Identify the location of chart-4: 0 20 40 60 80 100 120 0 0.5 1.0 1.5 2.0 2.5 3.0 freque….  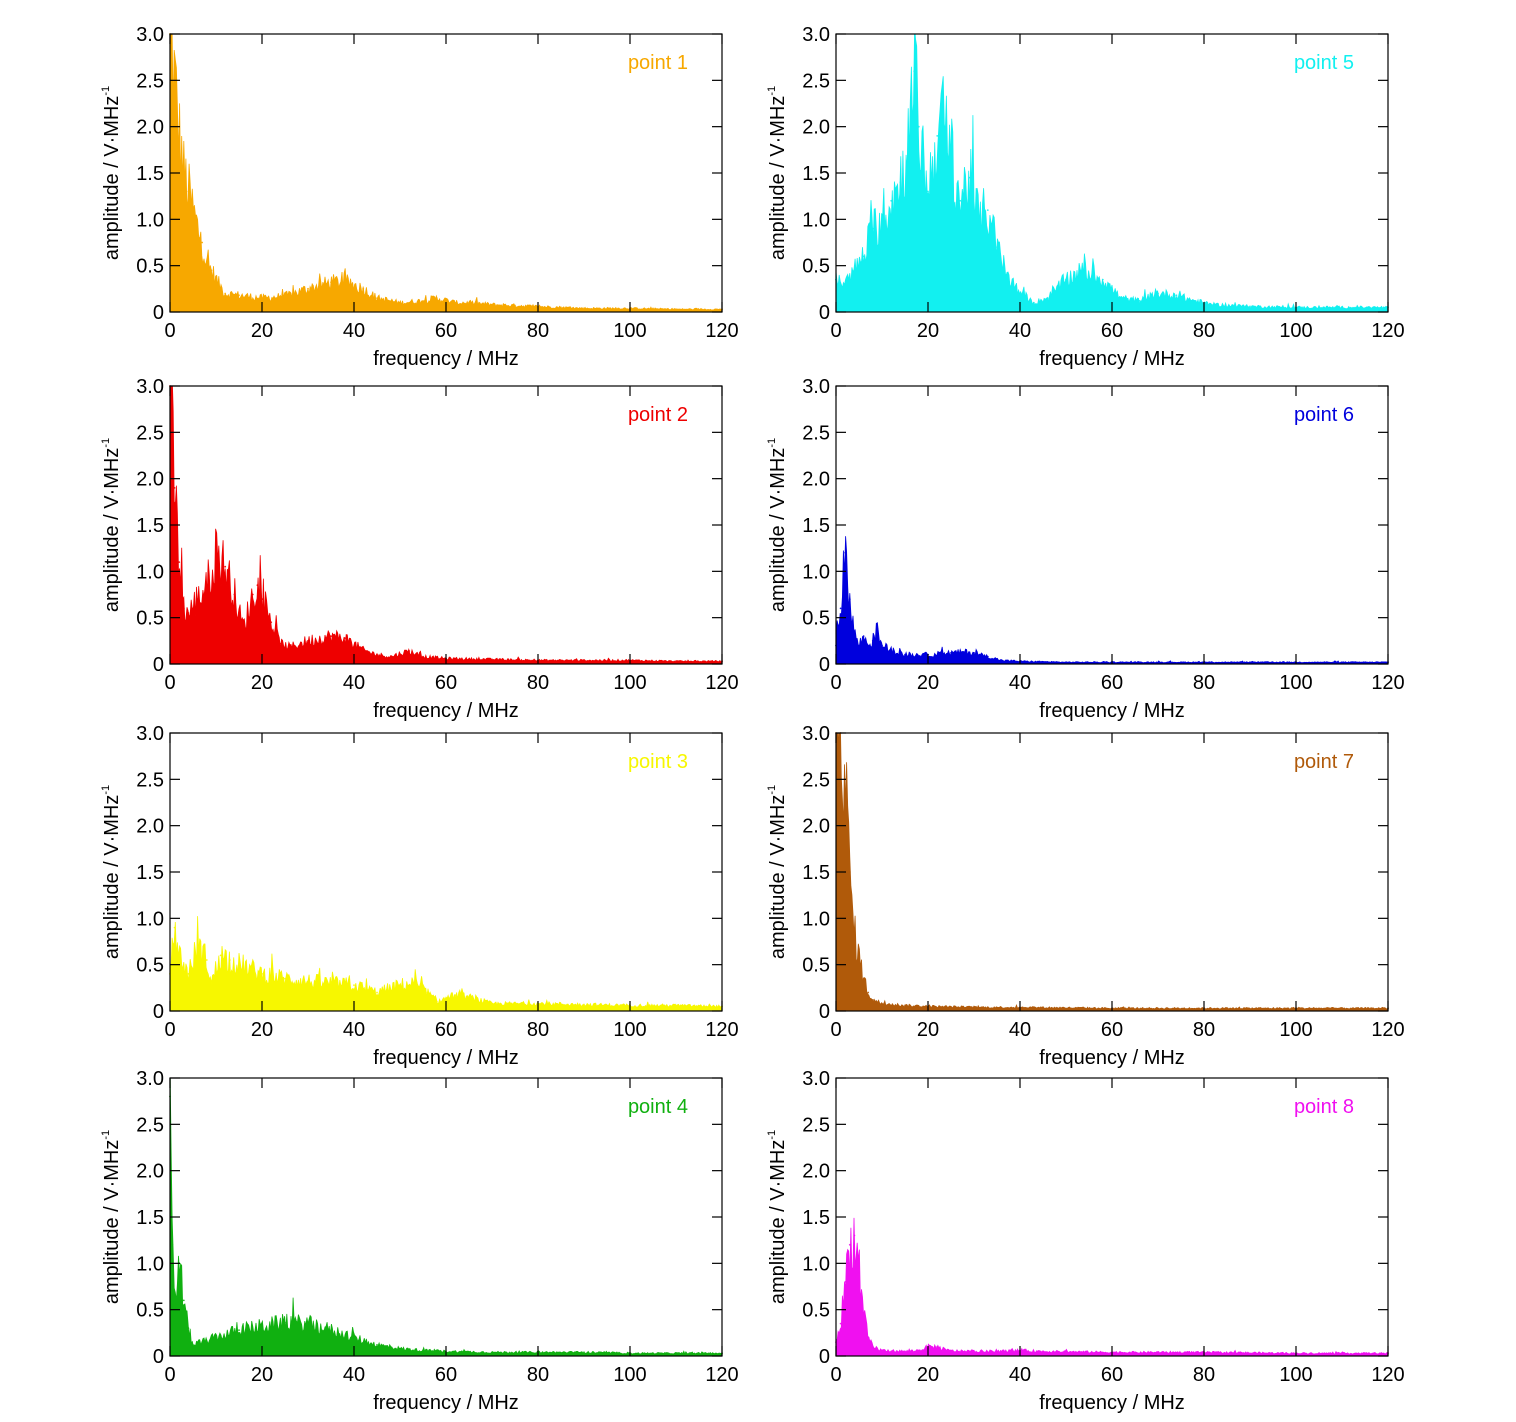
(419, 1241).